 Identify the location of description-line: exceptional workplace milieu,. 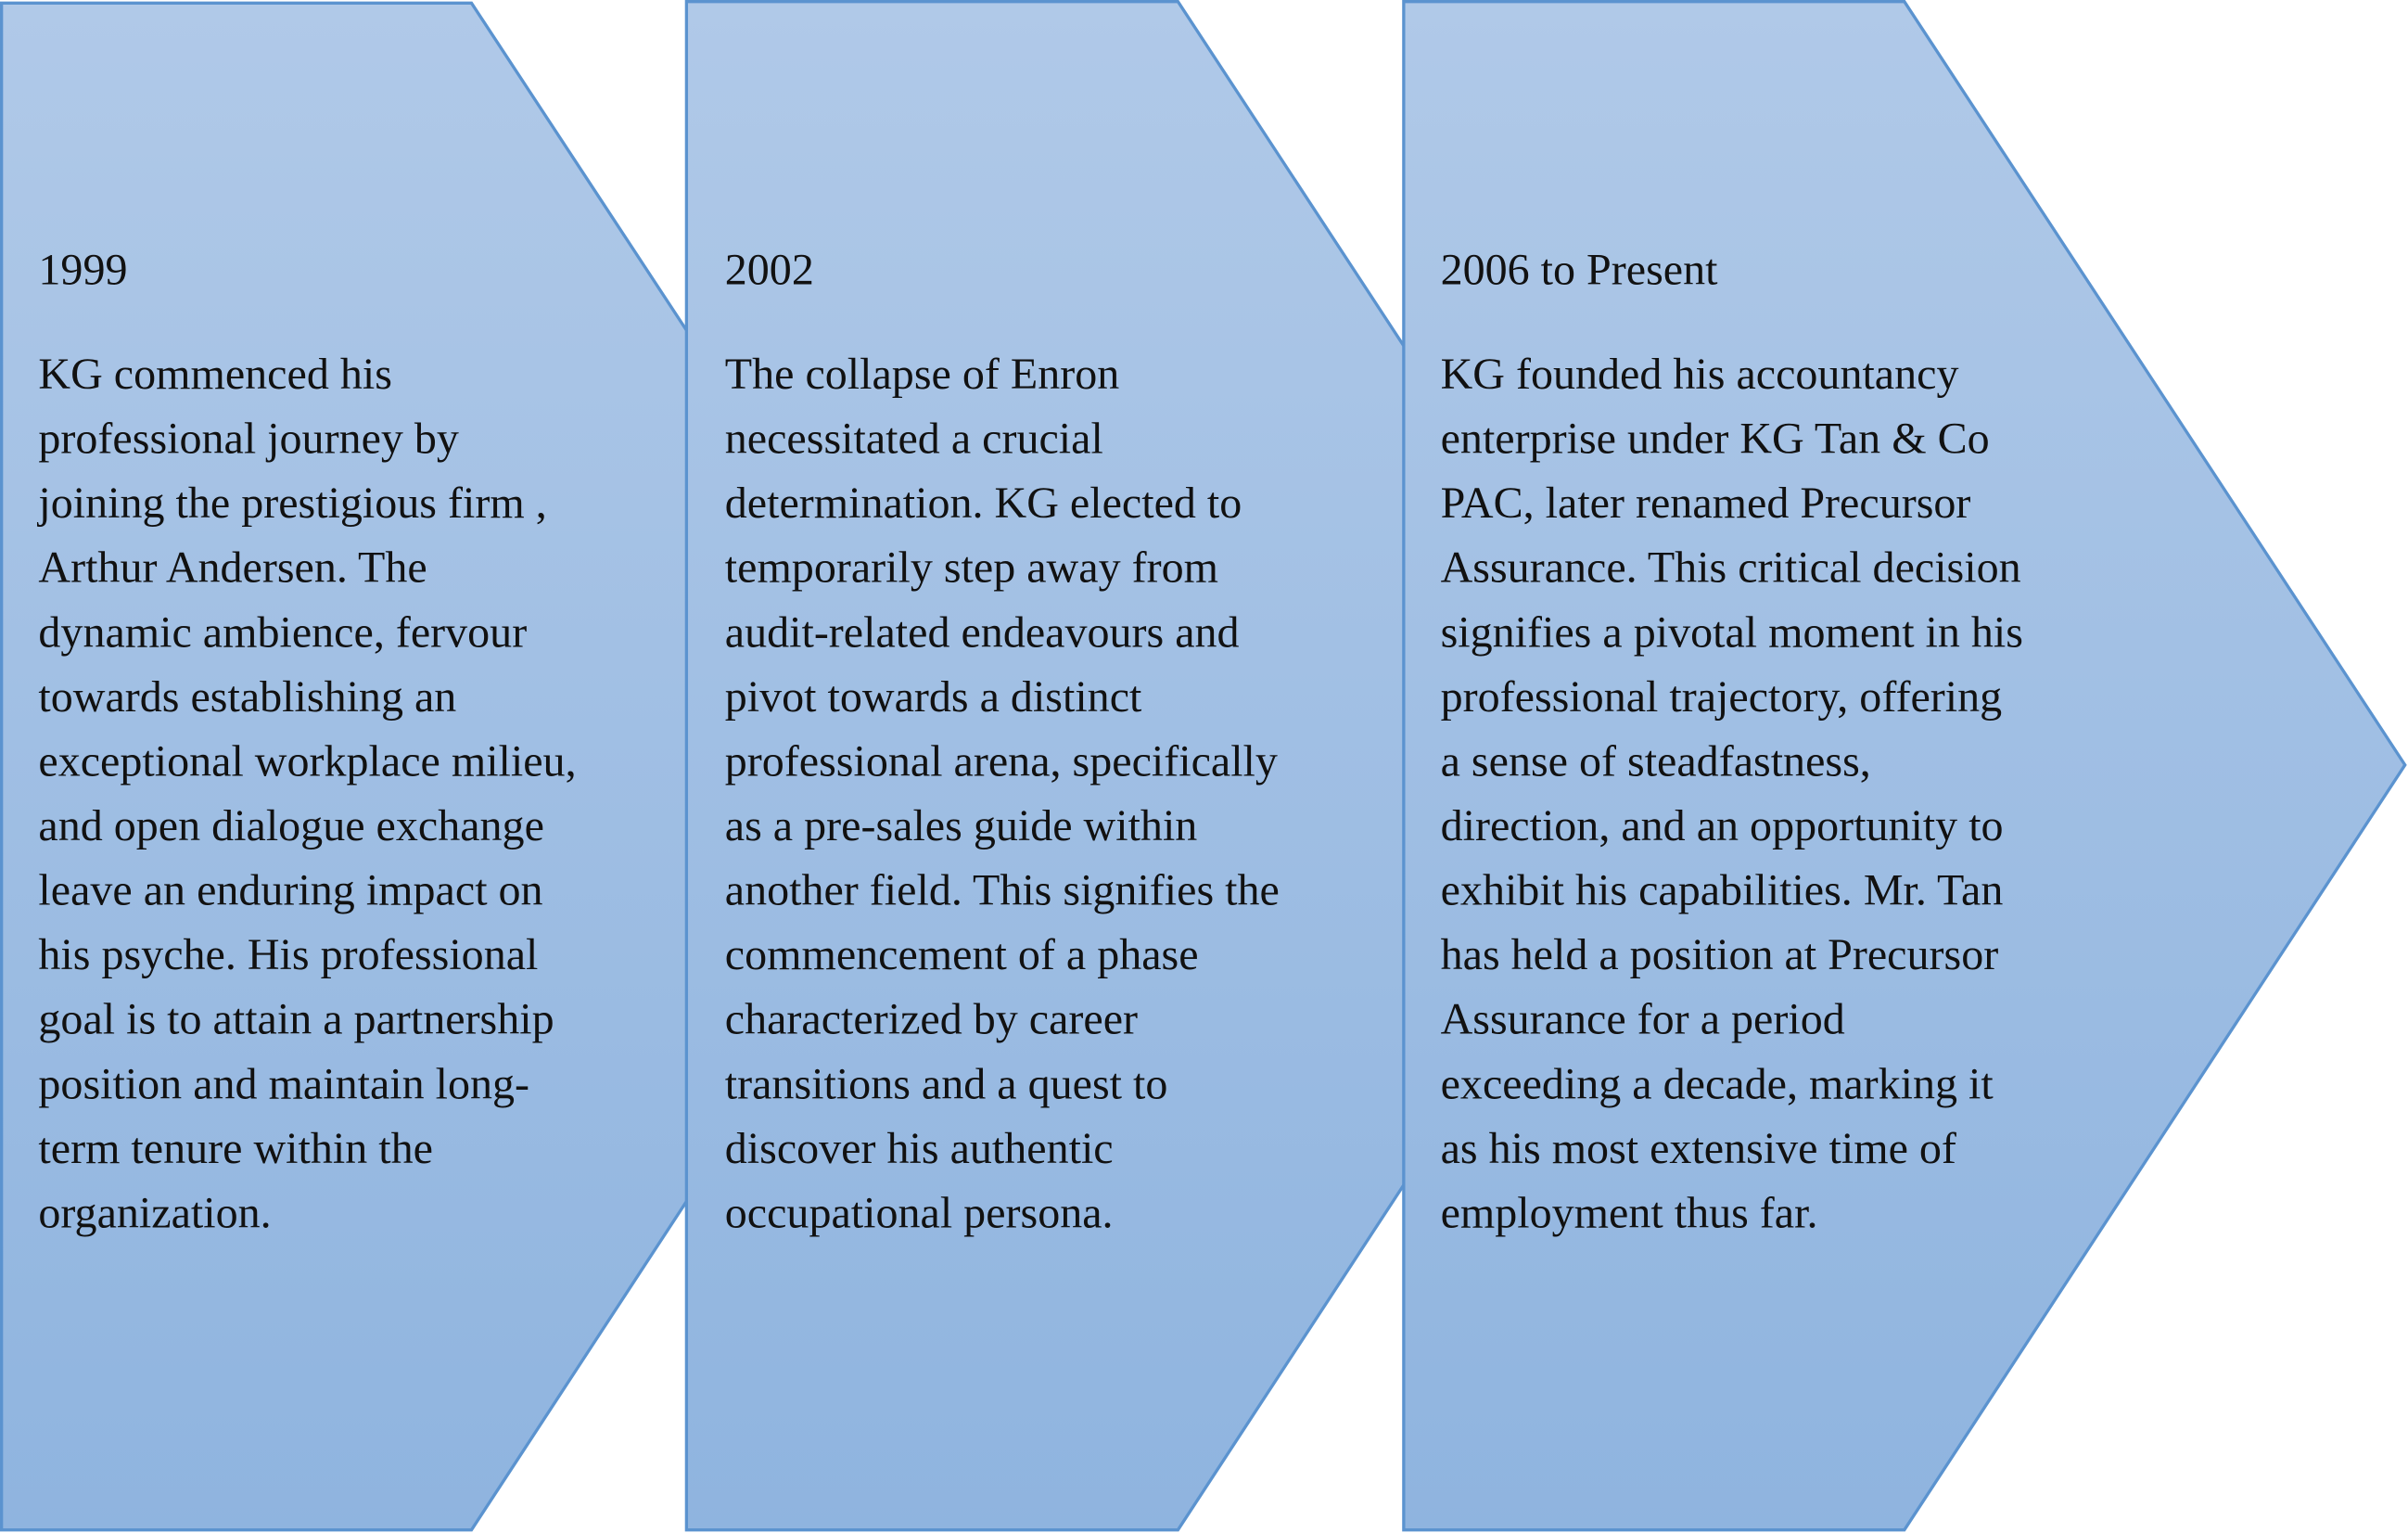
(307, 762).